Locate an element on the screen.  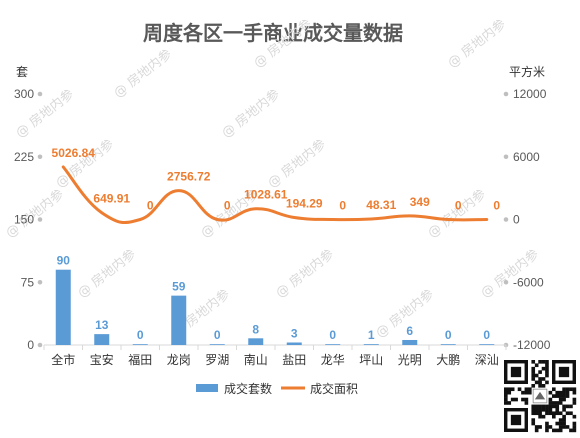
bar-series is located at coordinates (275, 307).